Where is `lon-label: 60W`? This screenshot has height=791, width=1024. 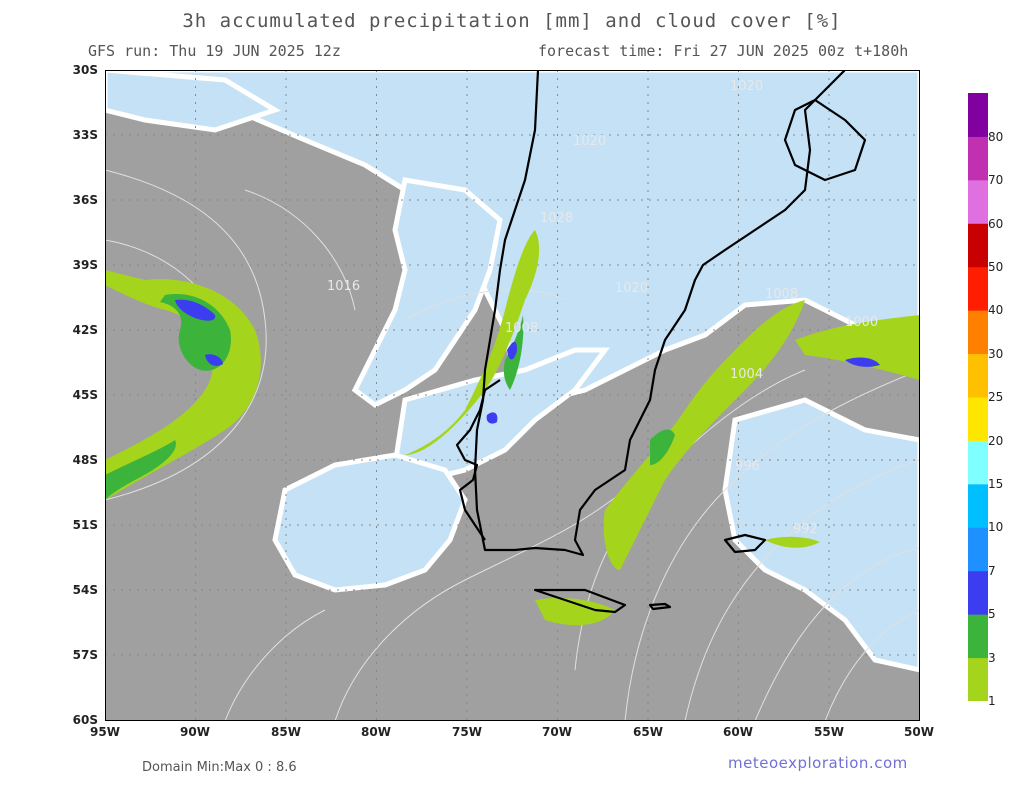
lon-label: 60W is located at coordinates (738, 732).